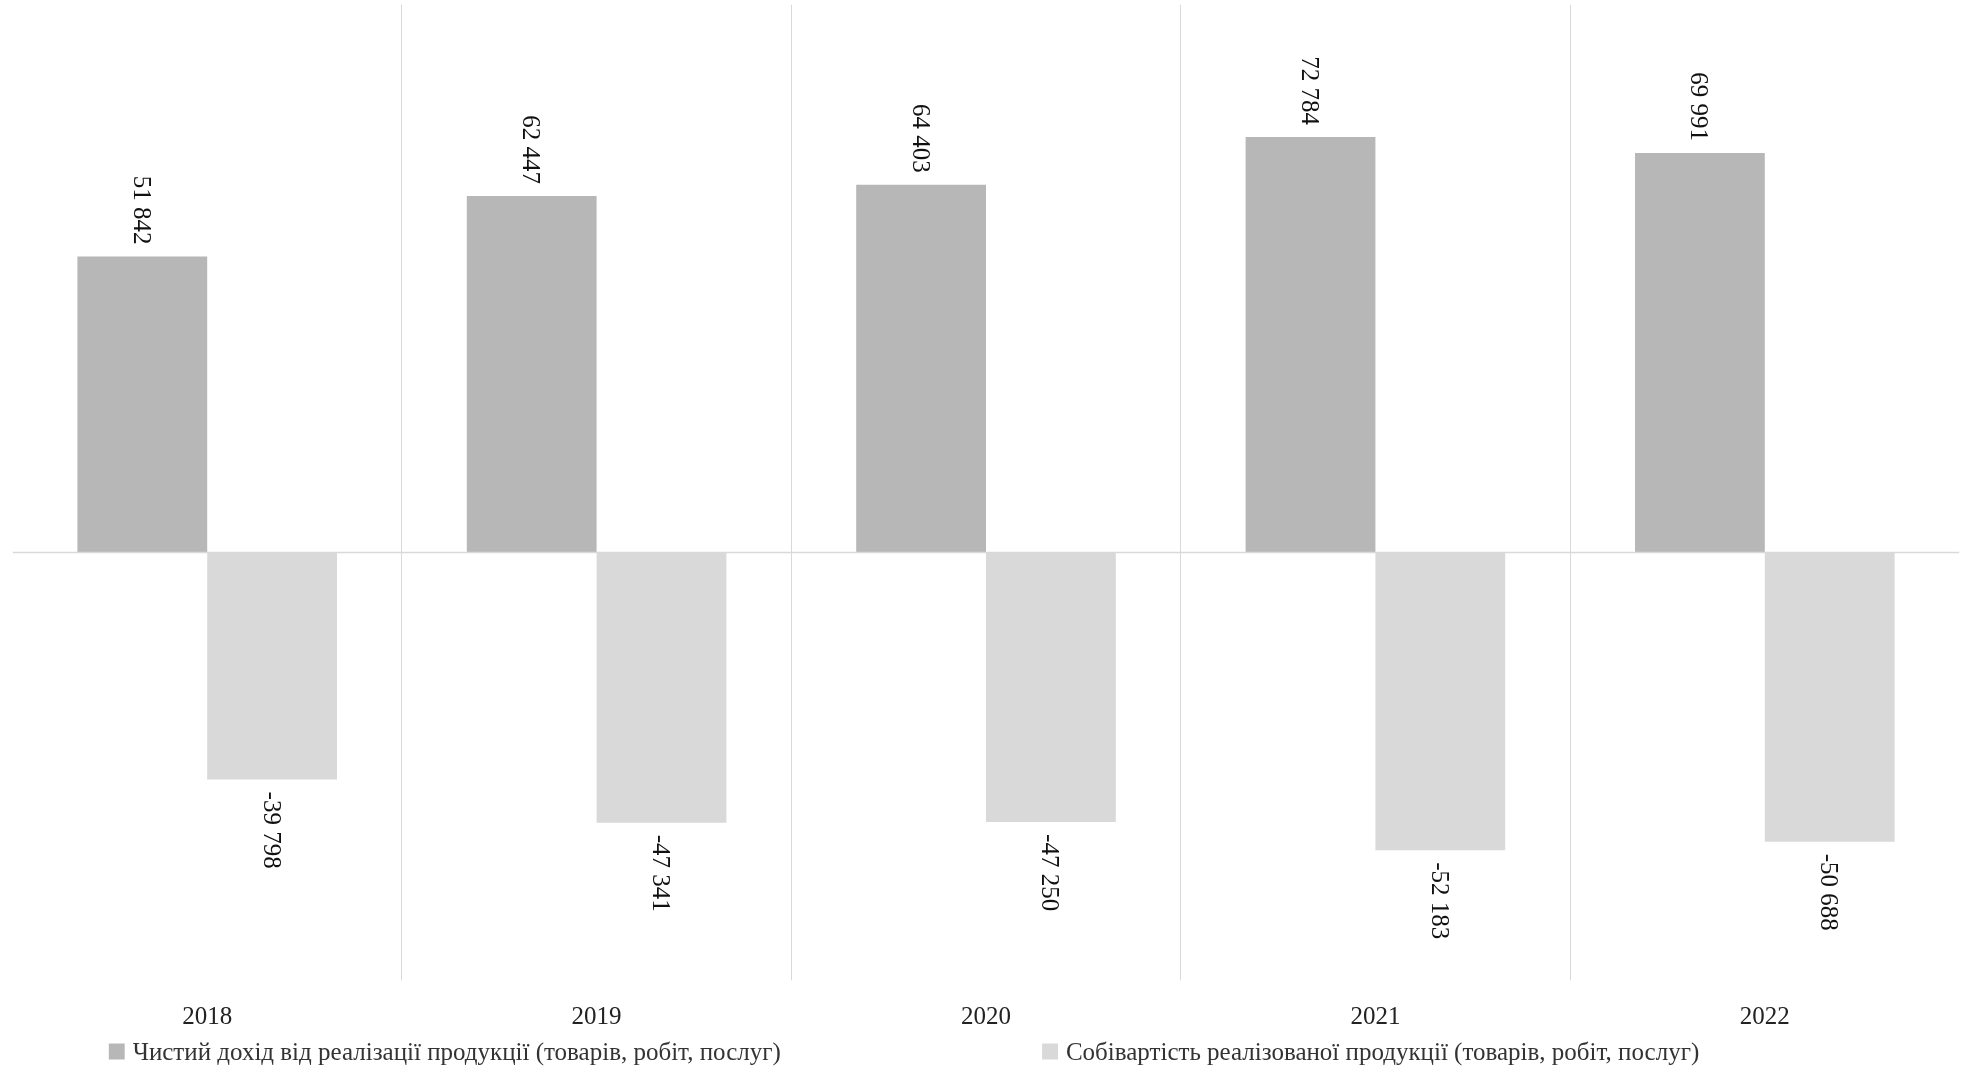 Image resolution: width=1961 pixels, height=1081 pixels. Describe the element at coordinates (1382, 1052) in the screenshot. I see `legend-label: Собівартість реалізованої продукції (товарів, робіт, послуг)` at that location.